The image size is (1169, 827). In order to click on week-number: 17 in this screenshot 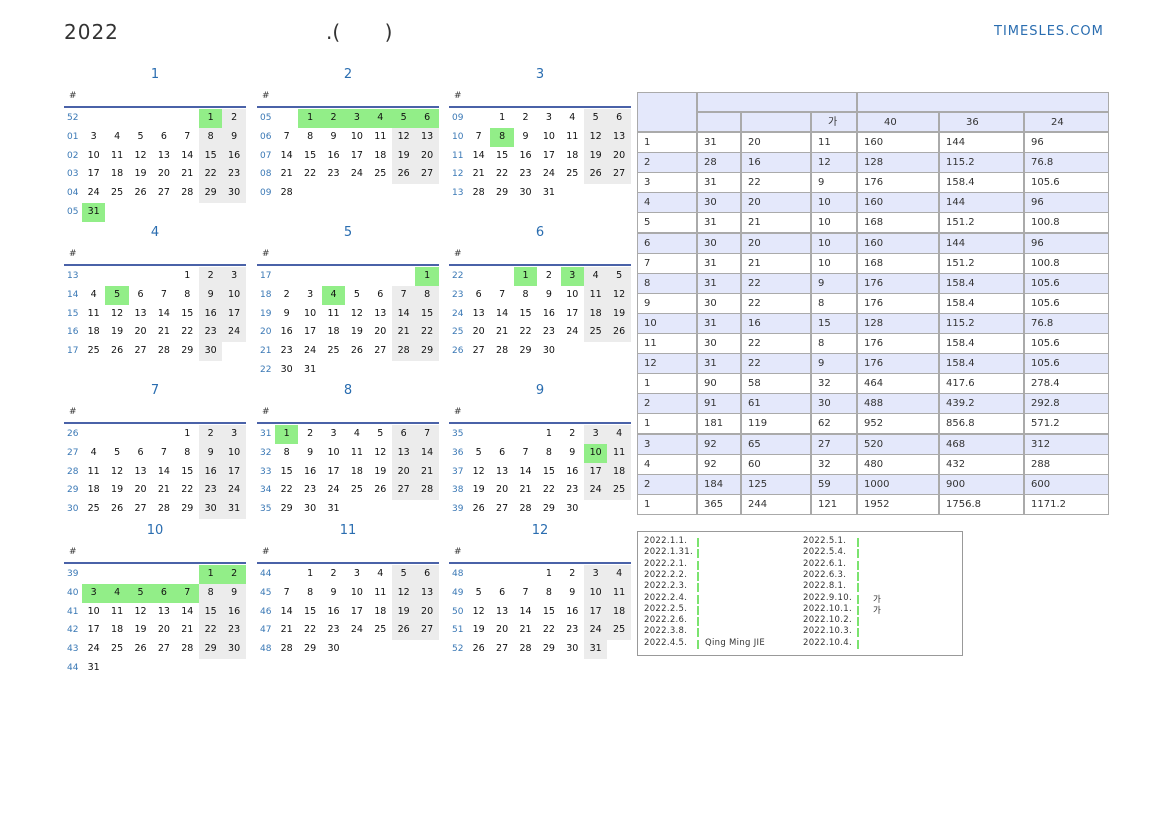, I will do `click(266, 276)`.